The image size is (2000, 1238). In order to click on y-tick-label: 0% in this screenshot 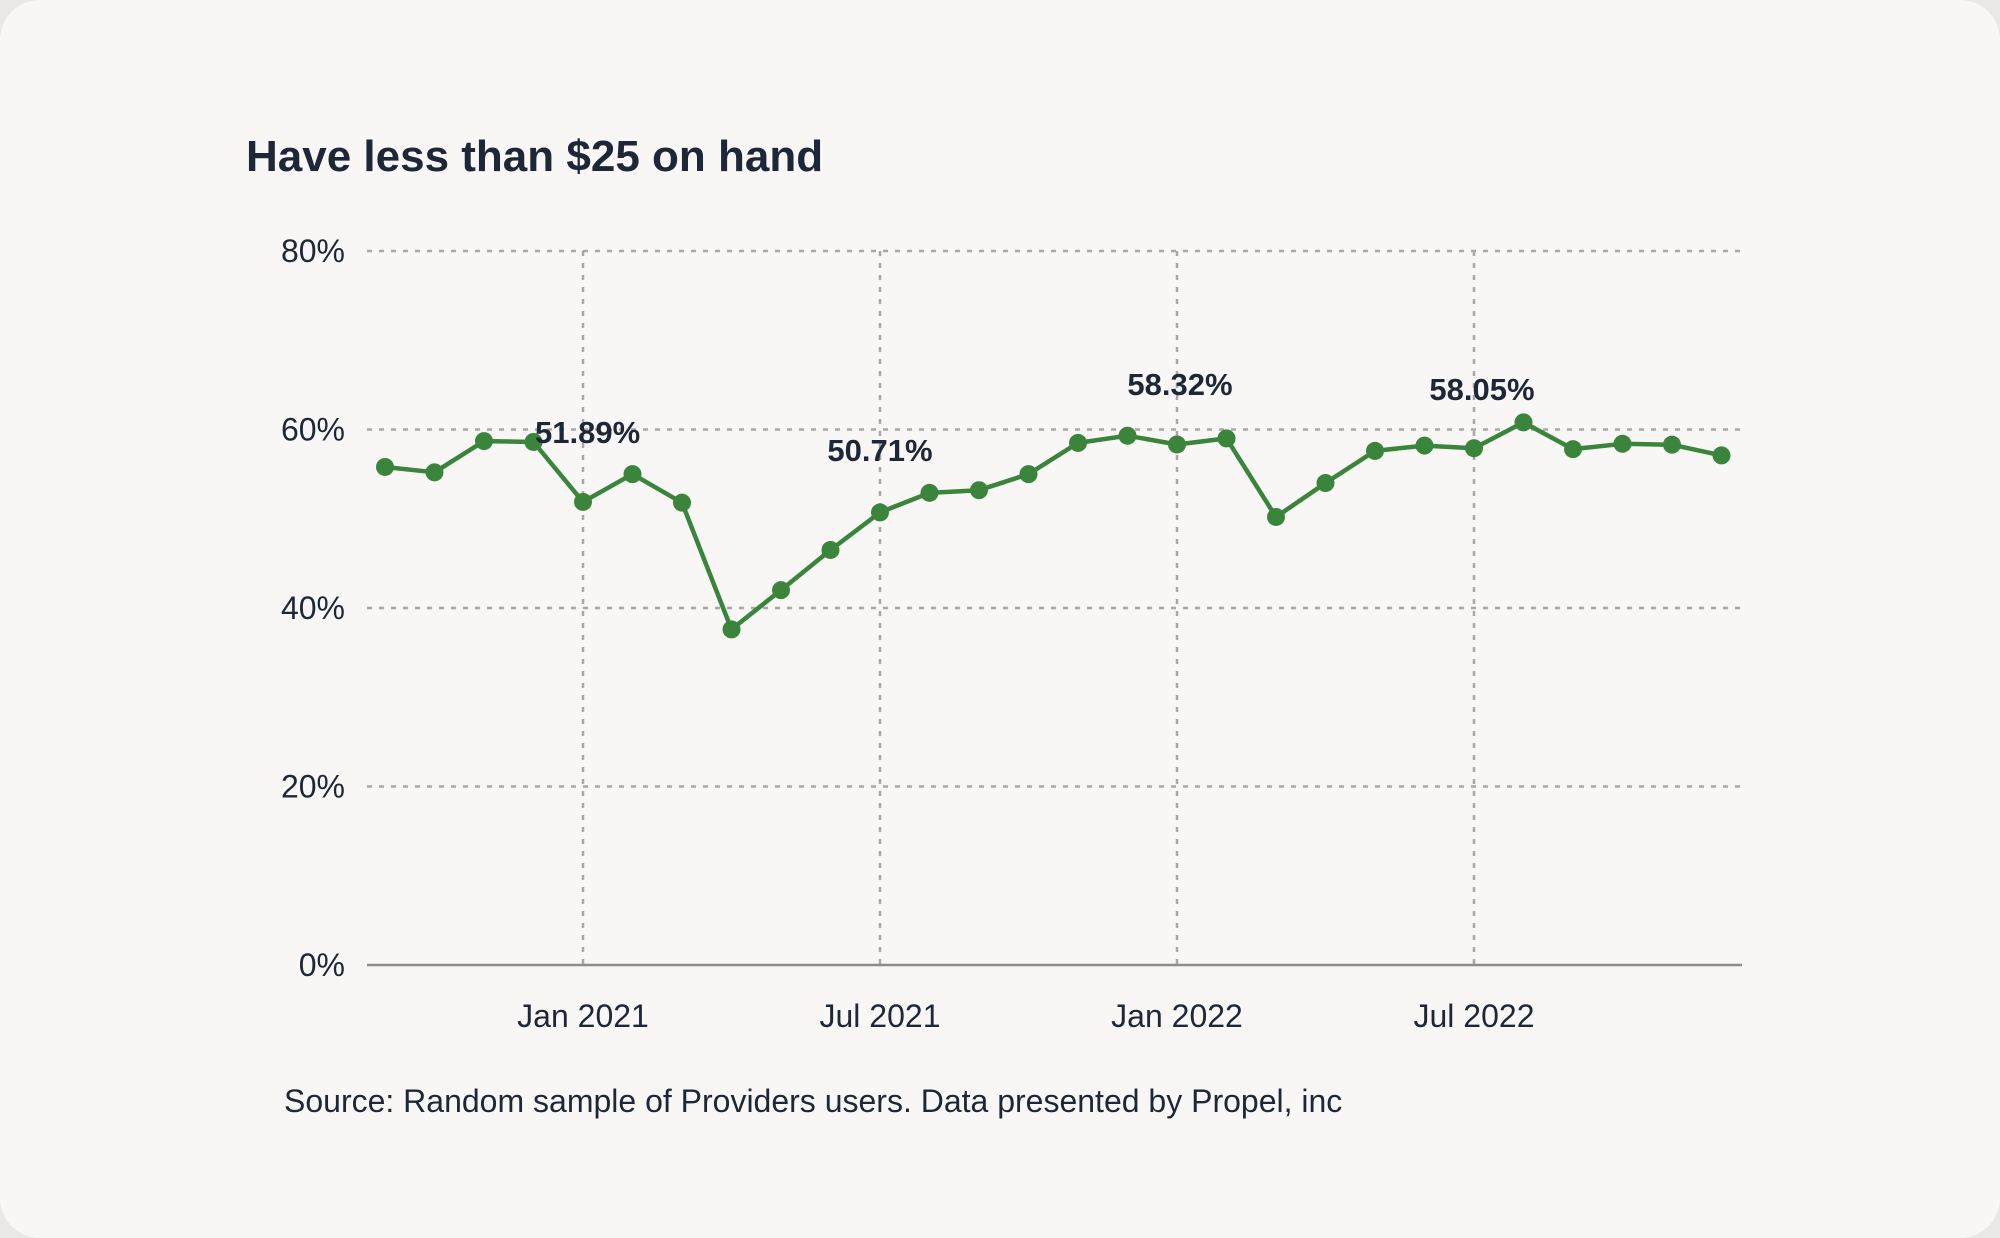, I will do `click(322, 965)`.